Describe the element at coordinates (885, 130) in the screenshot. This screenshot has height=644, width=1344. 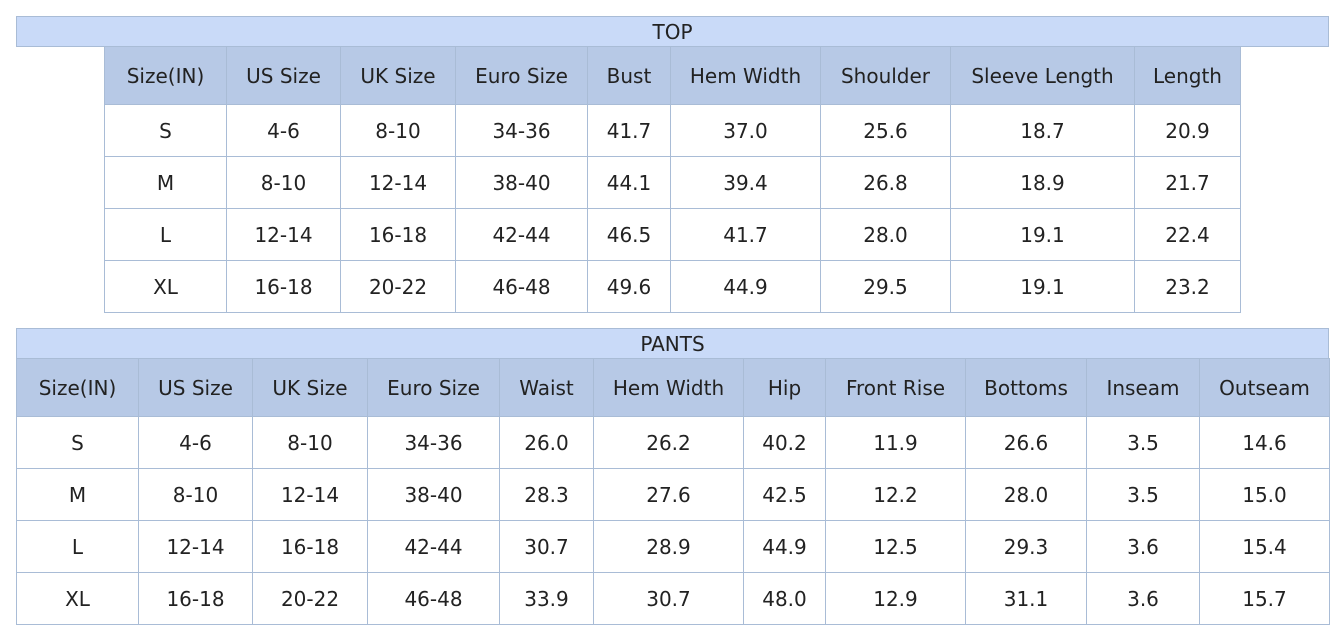
I see `table-cell: 25.6` at that location.